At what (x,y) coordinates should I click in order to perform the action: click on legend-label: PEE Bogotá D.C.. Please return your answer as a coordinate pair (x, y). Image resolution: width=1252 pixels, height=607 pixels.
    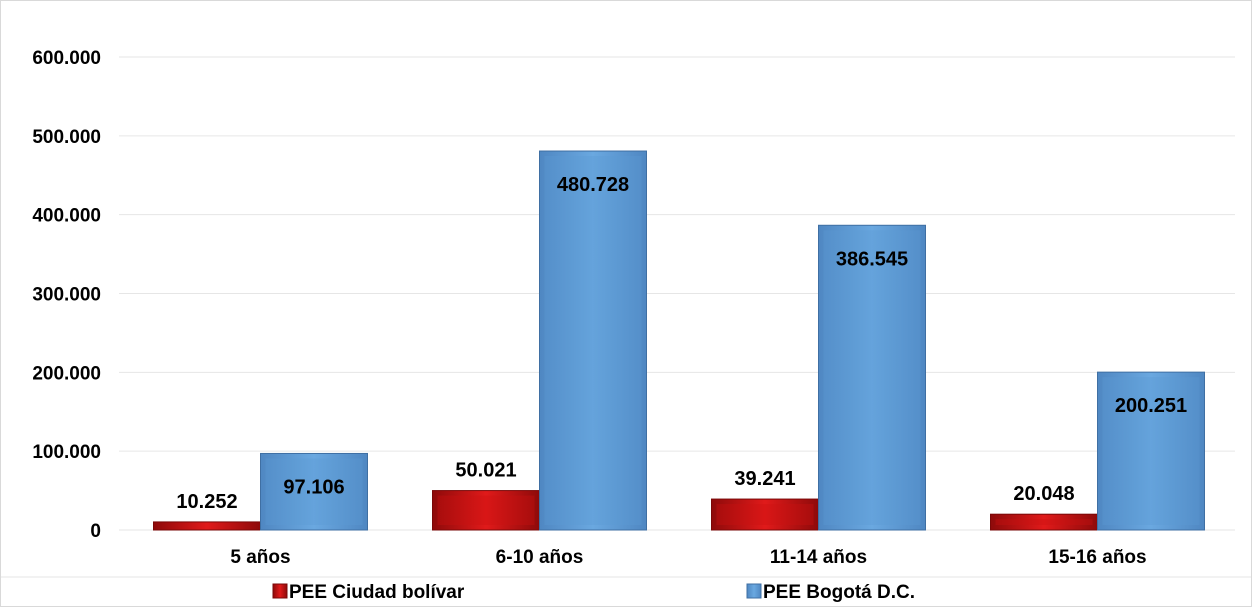
    Looking at the image, I should click on (839, 592).